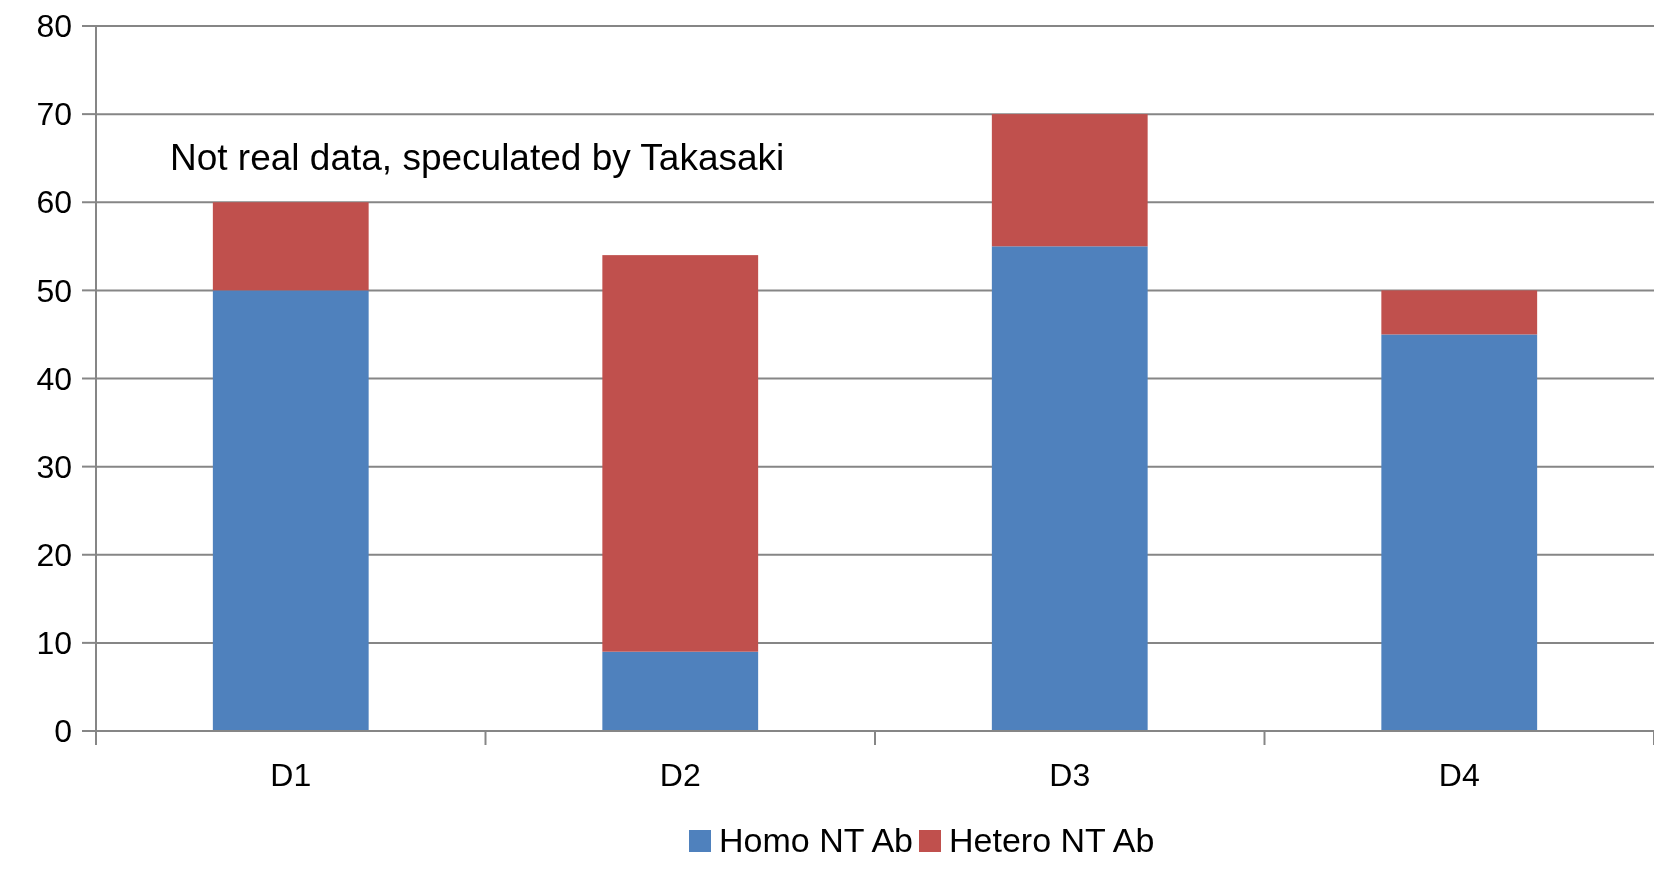 The width and height of the screenshot is (1654, 873). I want to click on annotation: Not real data, speculated by Takasaki, so click(477, 157).